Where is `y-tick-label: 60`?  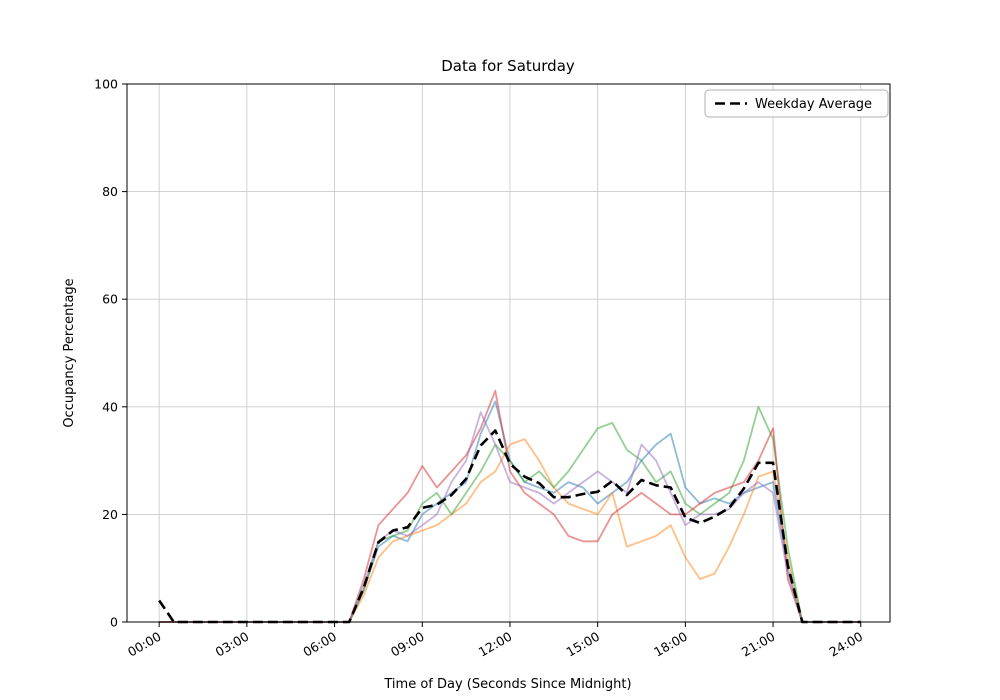
y-tick-label: 60 is located at coordinates (110, 299).